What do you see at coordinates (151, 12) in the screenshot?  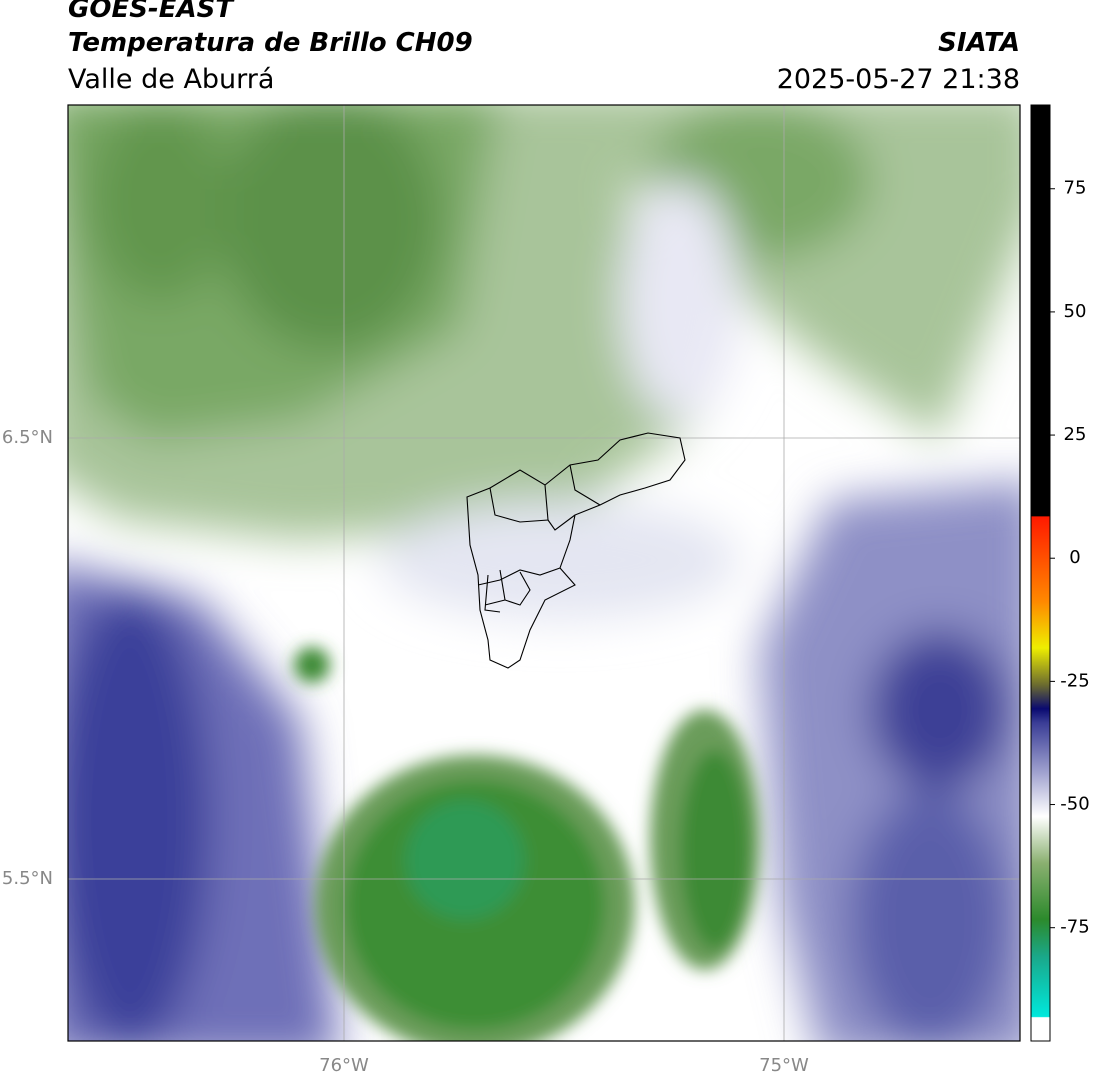 I see `title: GOES-EAST` at bounding box center [151, 12].